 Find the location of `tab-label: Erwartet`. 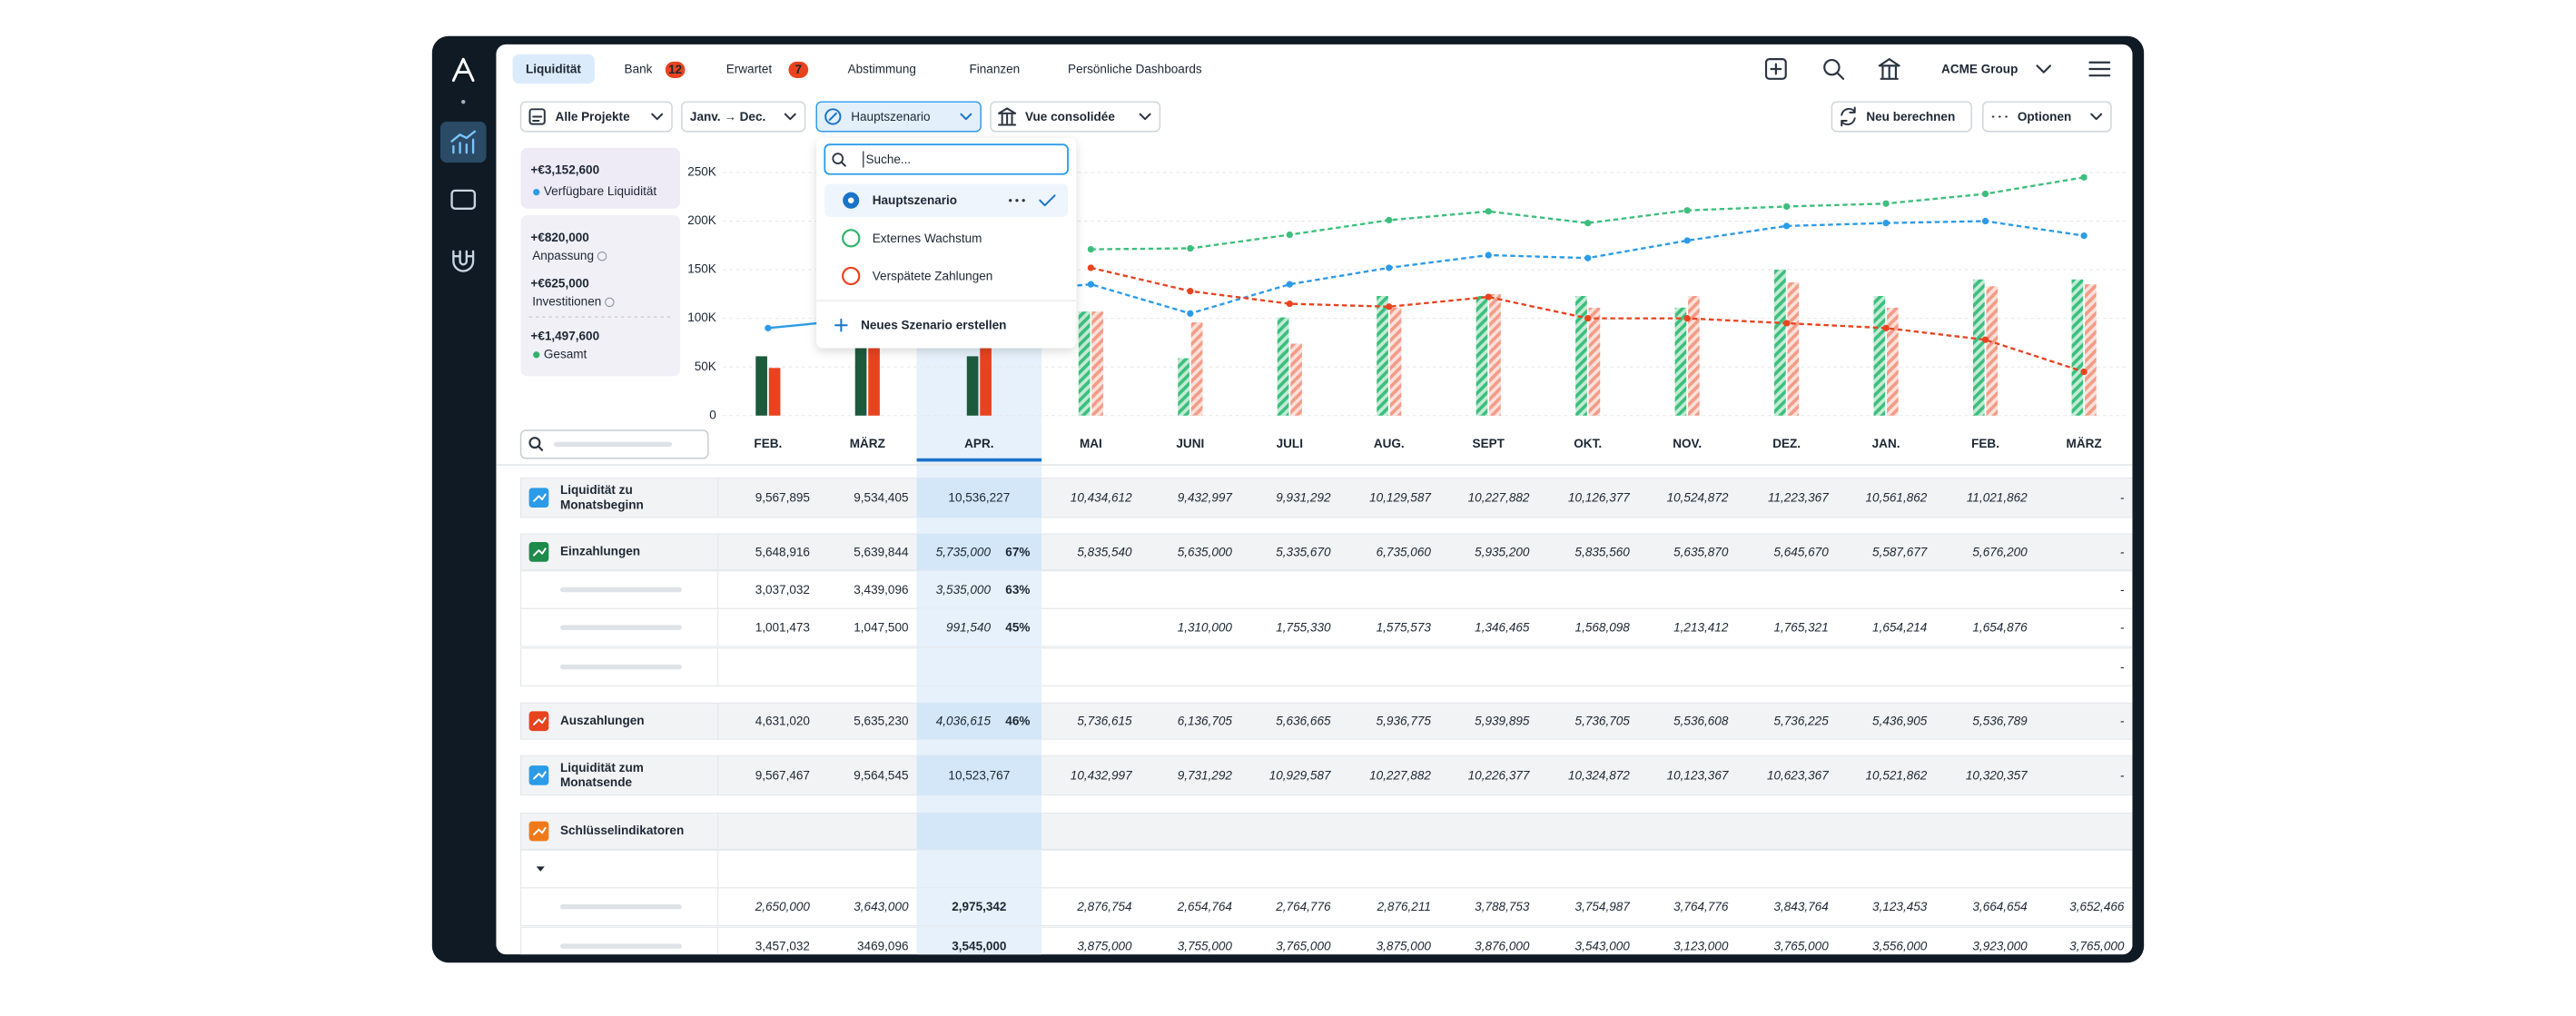

tab-label: Erwartet is located at coordinates (749, 68).